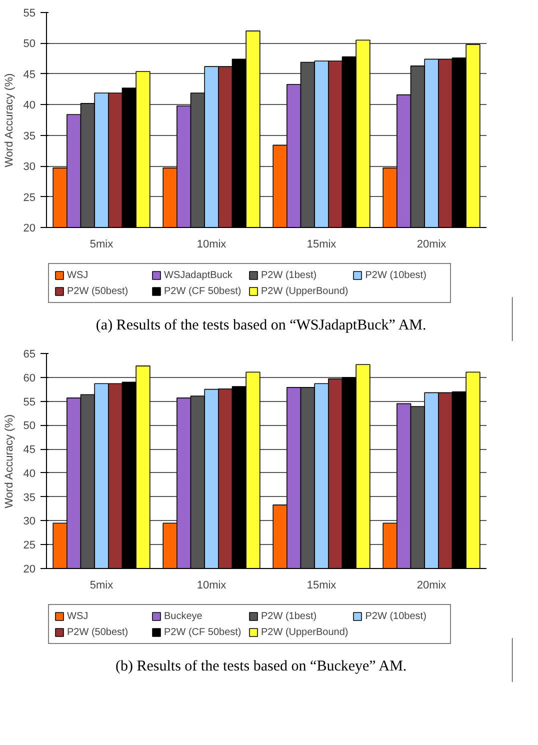 This screenshot has height=745, width=538. What do you see at coordinates (199, 275) in the screenshot?
I see `legend-label: WSJadaptBuck` at bounding box center [199, 275].